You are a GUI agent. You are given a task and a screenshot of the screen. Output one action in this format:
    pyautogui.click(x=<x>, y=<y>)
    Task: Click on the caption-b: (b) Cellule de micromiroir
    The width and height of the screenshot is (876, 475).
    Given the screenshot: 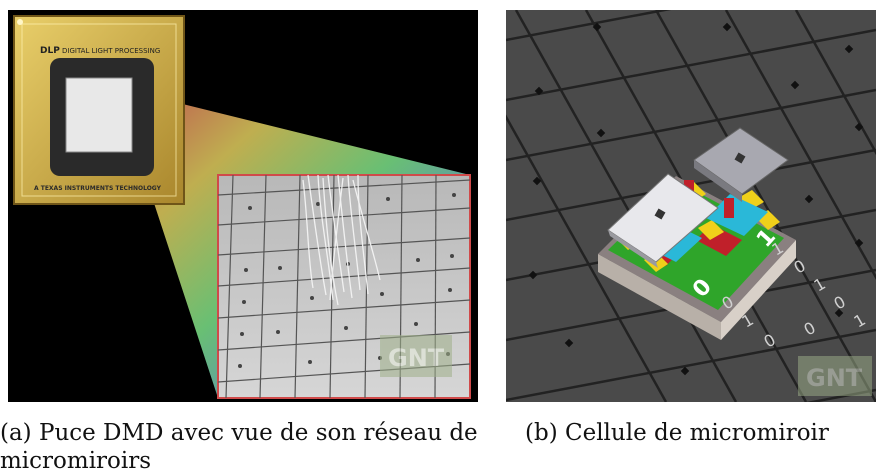 What is the action you would take?
    pyautogui.click(x=677, y=433)
    